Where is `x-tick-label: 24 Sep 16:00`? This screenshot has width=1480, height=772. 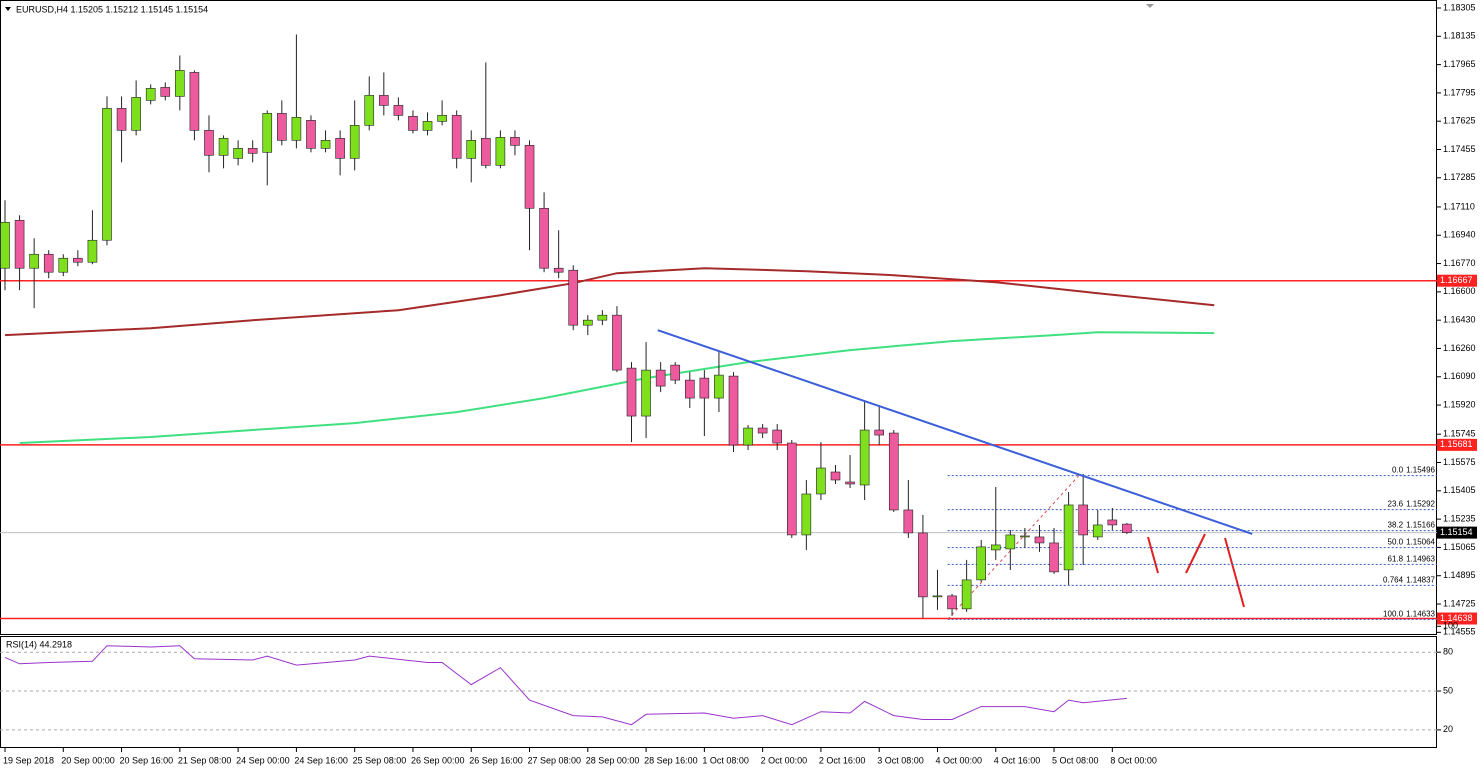 x-tick-label: 24 Sep 16:00 is located at coordinates (321, 760).